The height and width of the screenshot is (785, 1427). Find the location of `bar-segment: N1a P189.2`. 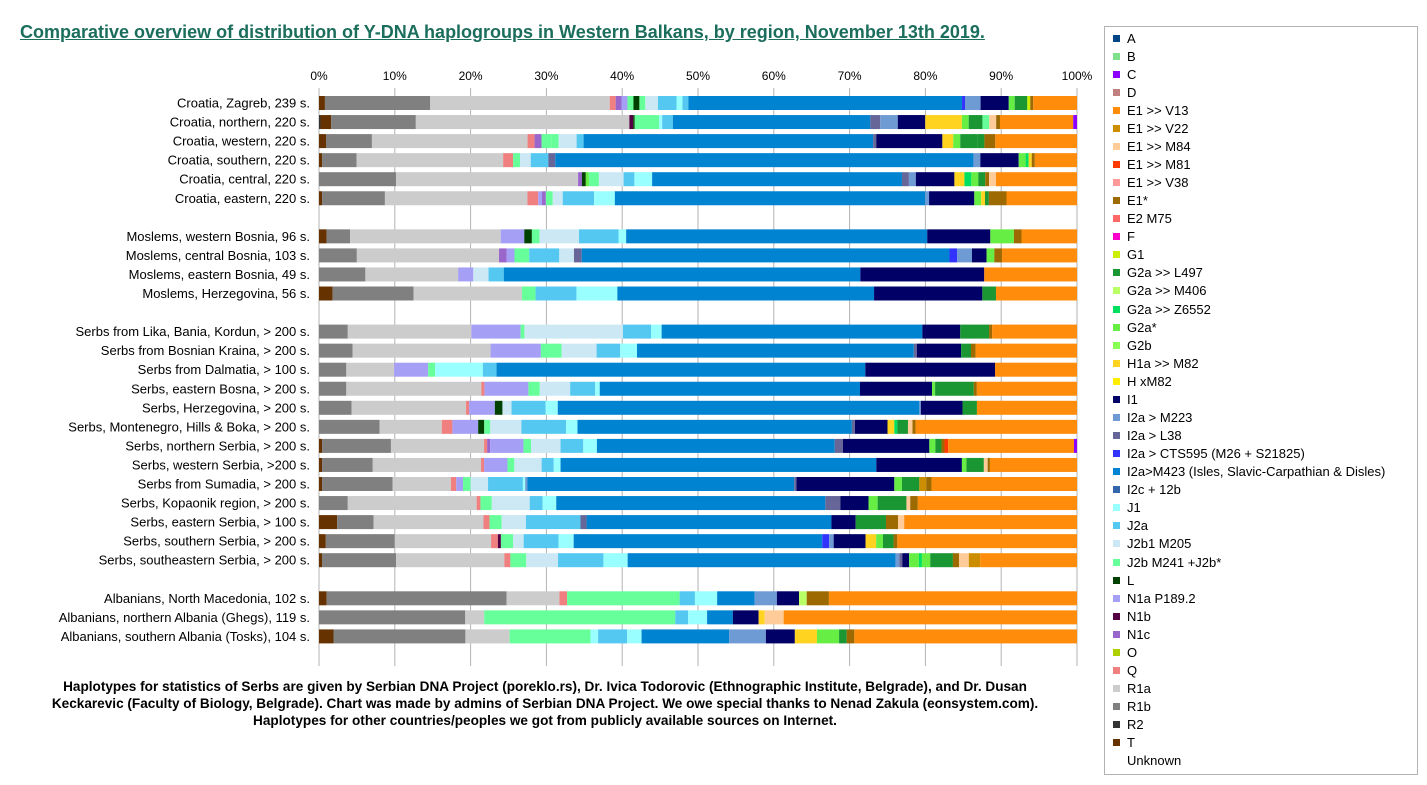

bar-segment: N1a P189.2 is located at coordinates (624, 103).